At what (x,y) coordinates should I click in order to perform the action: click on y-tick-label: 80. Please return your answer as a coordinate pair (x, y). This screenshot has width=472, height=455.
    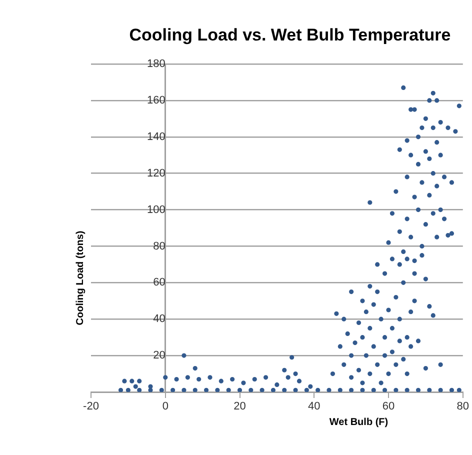
    Looking at the image, I should click on (159, 246).